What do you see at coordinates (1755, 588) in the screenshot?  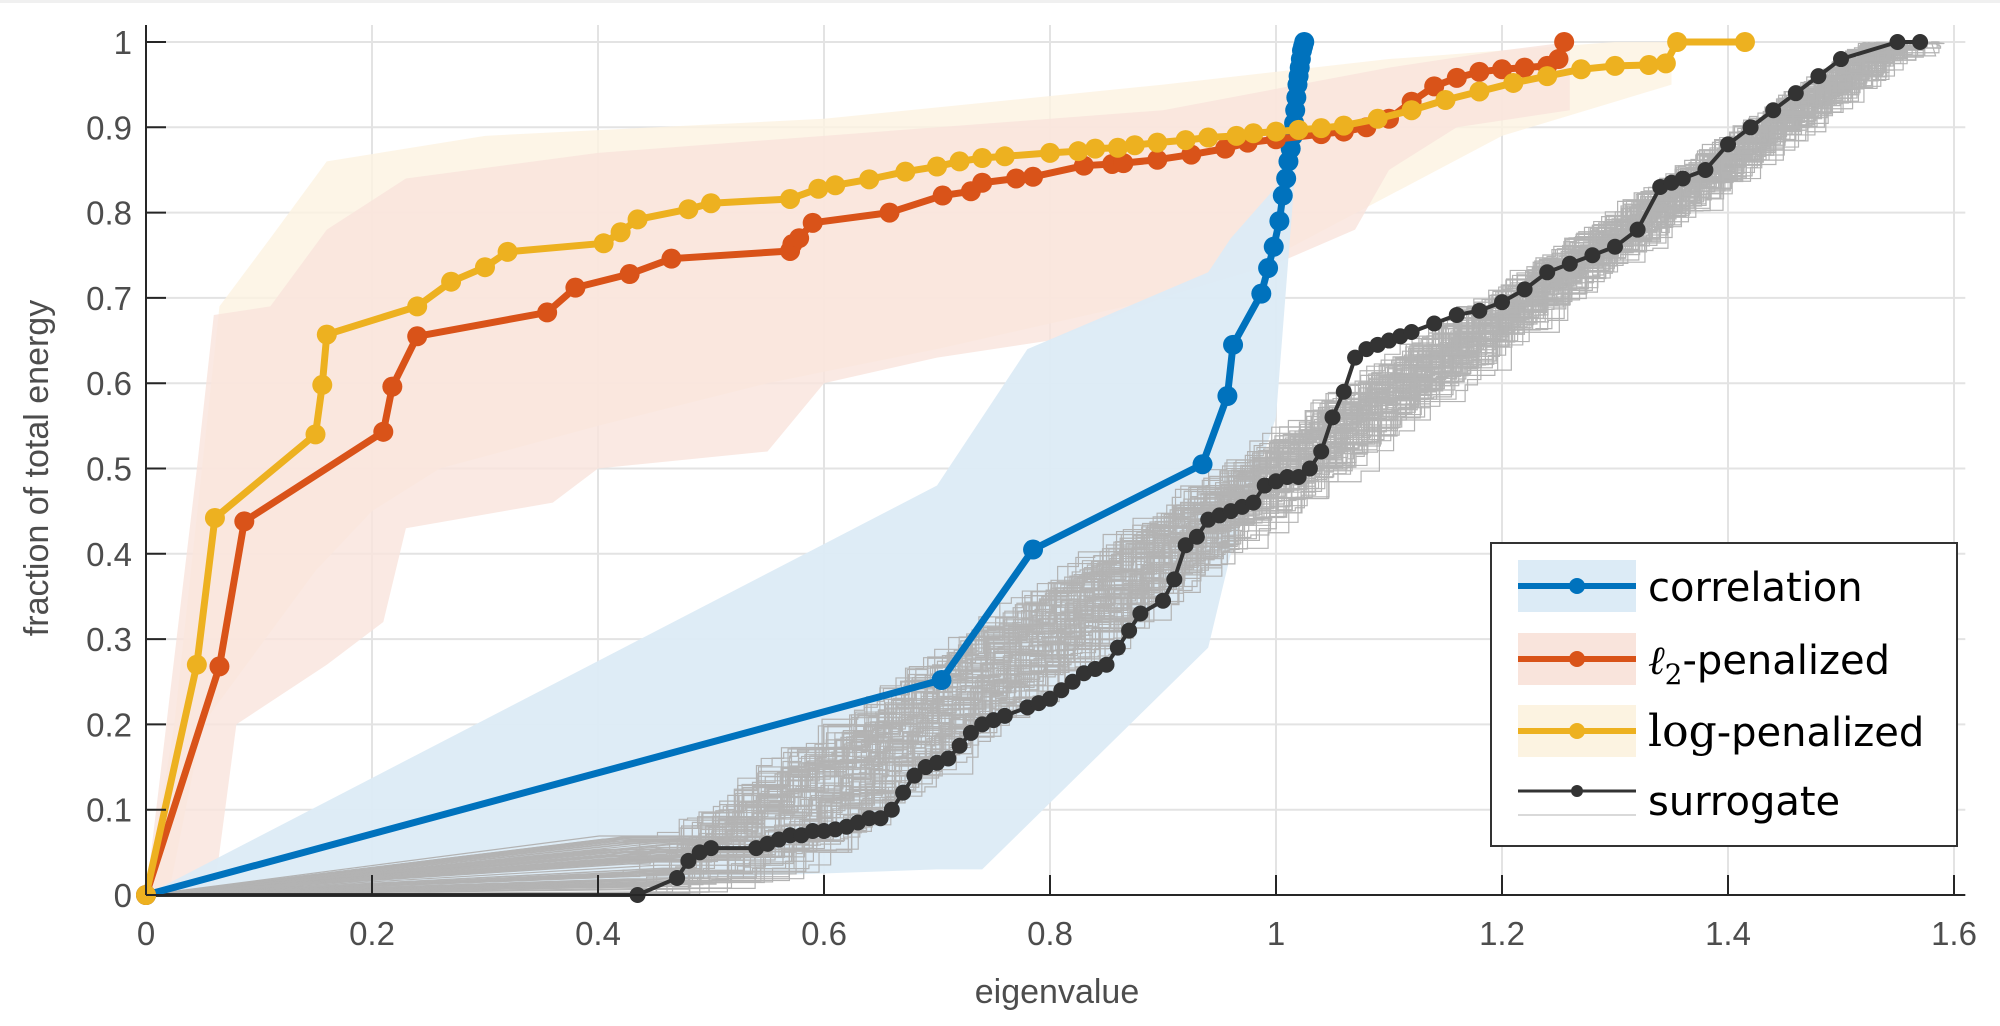 I see `legend-label-correlation: correlation` at bounding box center [1755, 588].